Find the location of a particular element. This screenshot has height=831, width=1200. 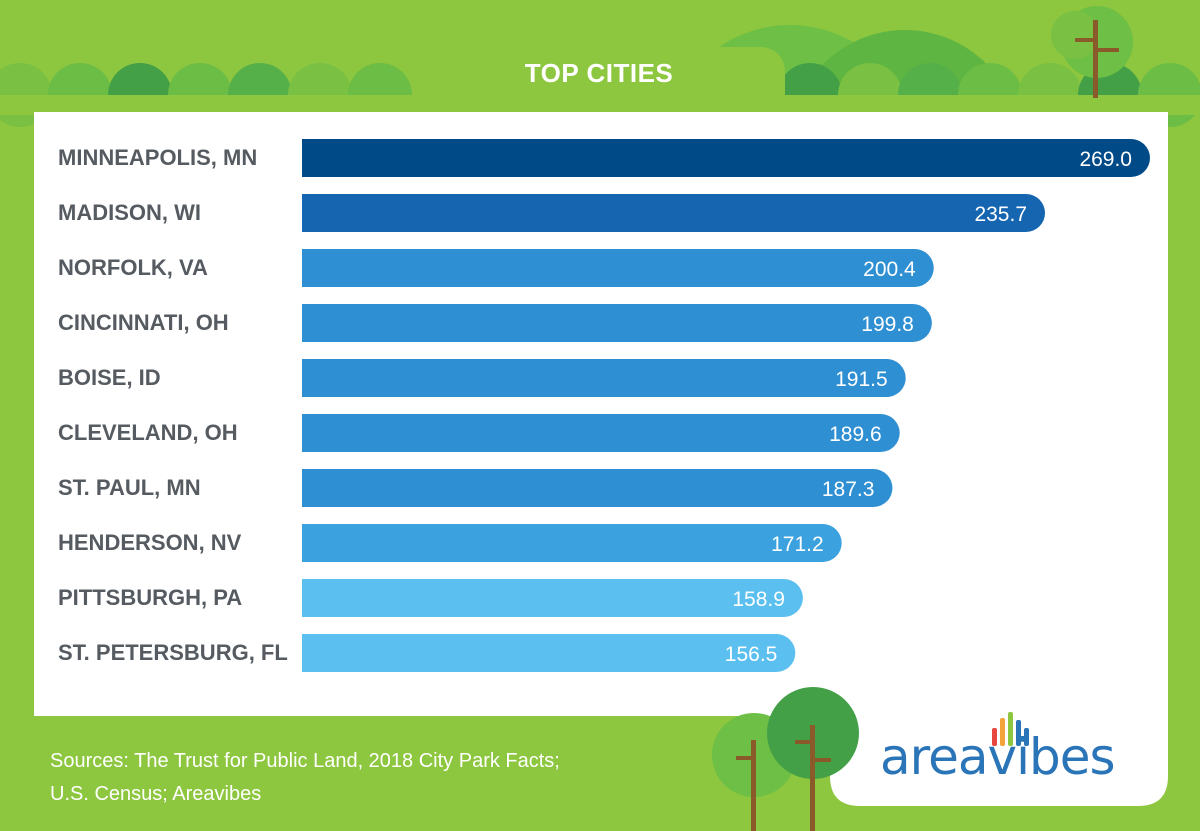

source-line-2: U.S. Census; Areavibes is located at coordinates (156, 794).